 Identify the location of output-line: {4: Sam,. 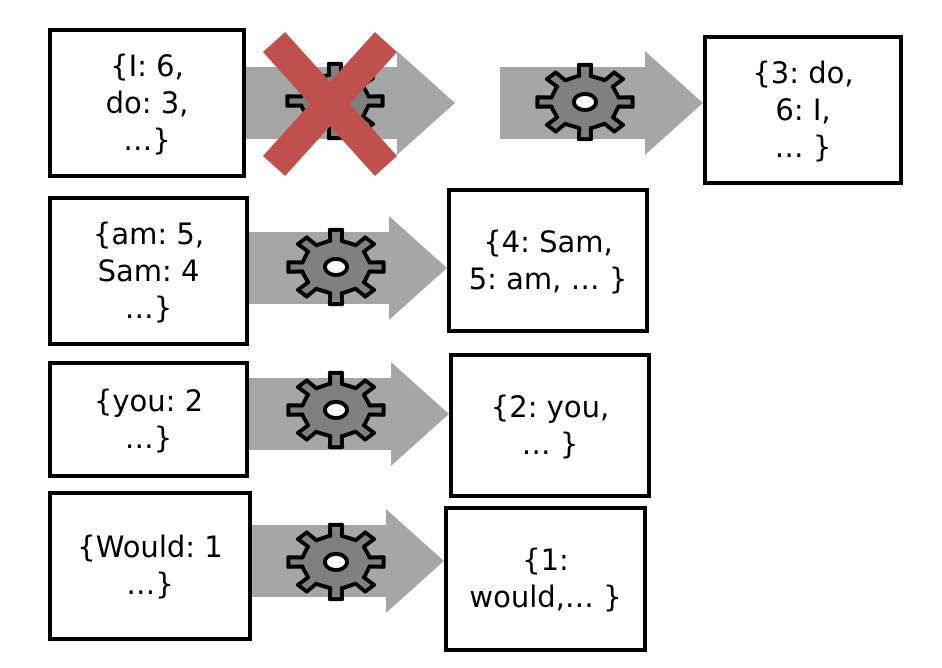
(548, 241).